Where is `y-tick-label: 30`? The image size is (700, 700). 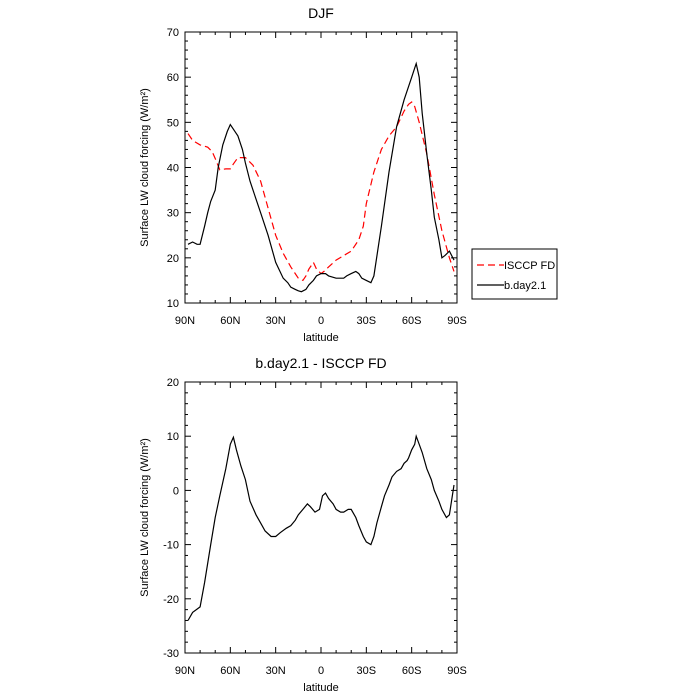 y-tick-label: 30 is located at coordinates (173, 214).